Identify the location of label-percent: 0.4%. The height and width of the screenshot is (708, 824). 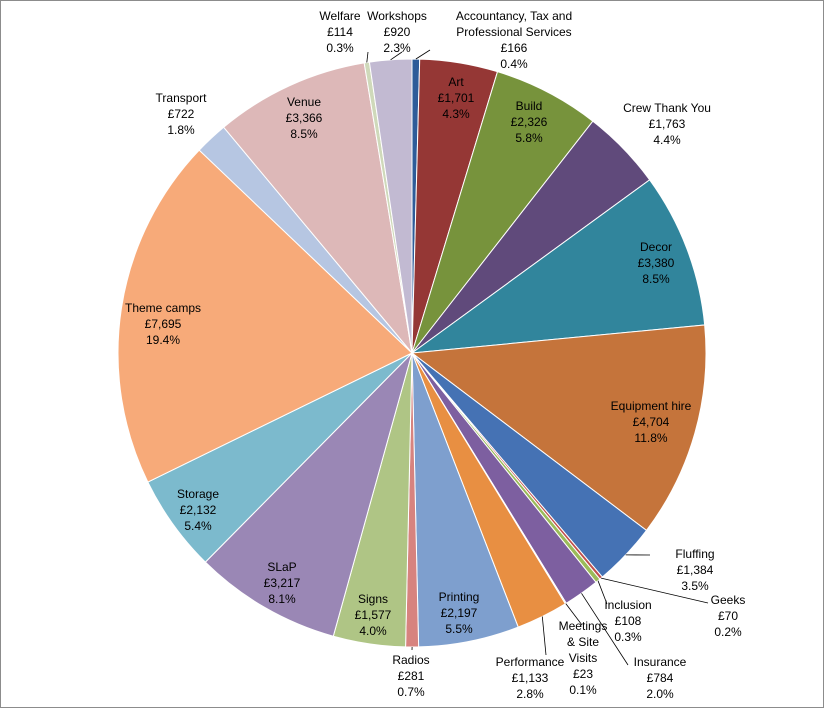
(514, 64).